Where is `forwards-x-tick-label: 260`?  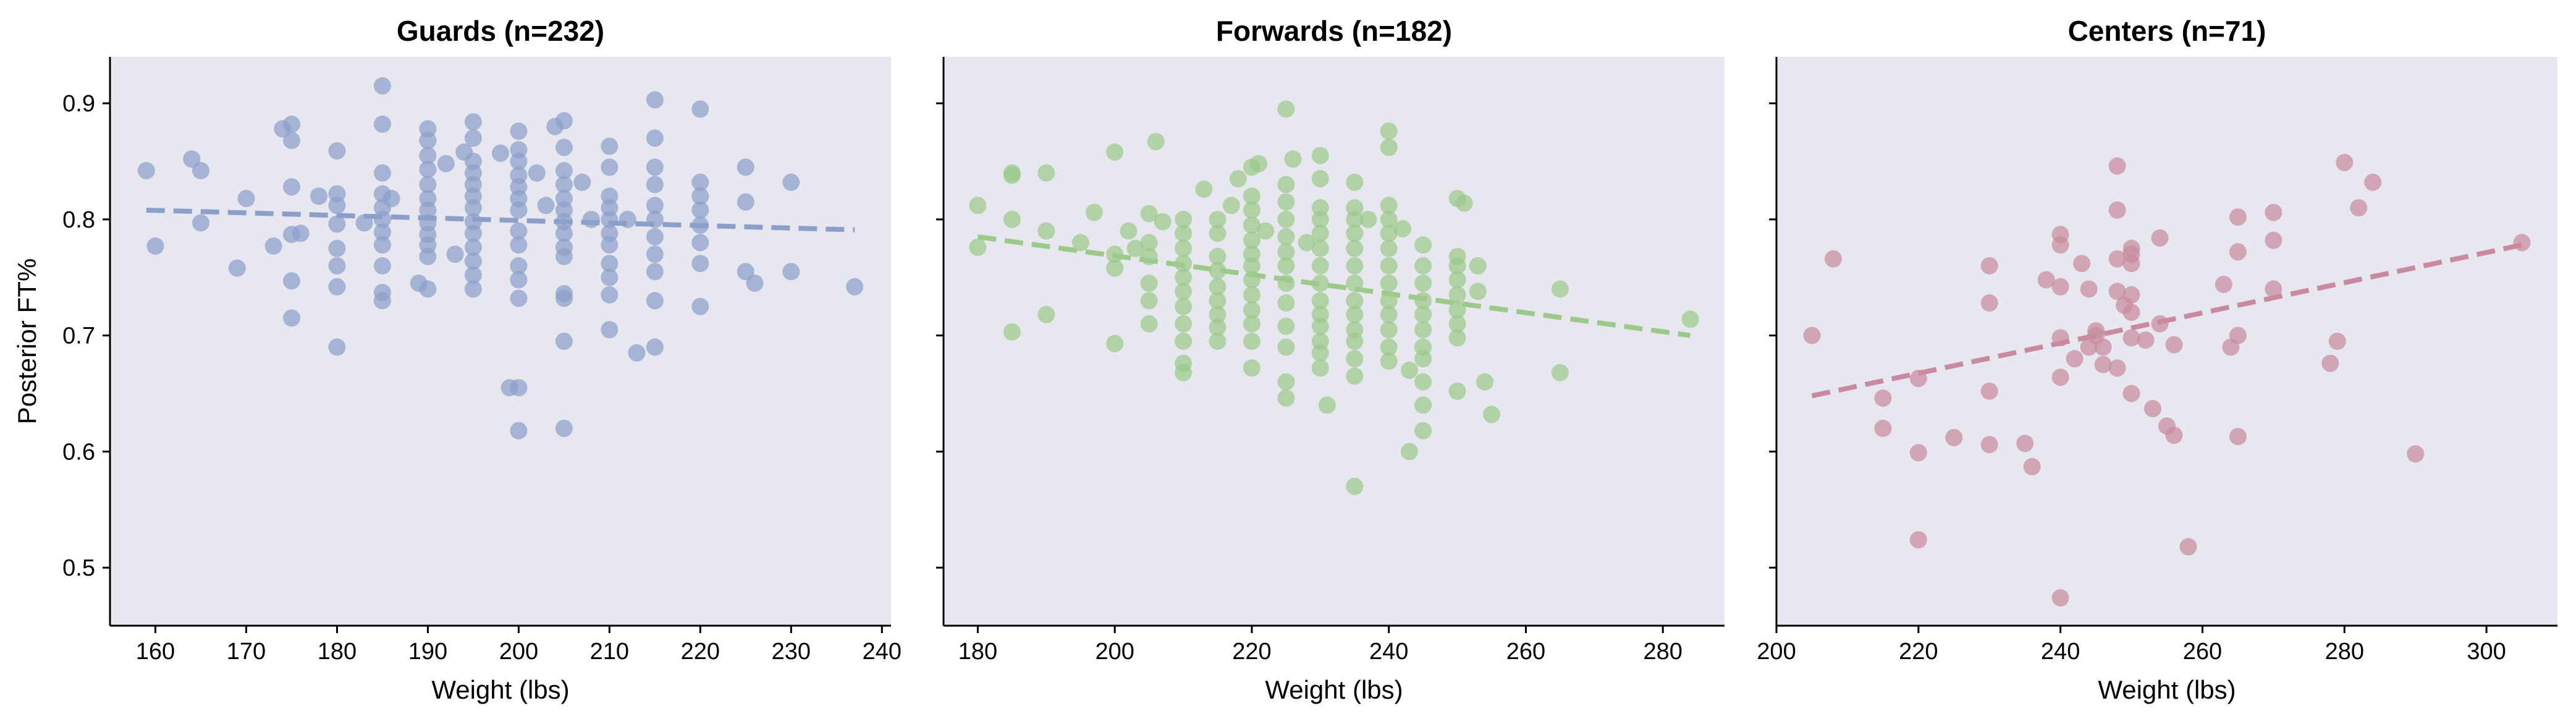
forwards-x-tick-label: 260 is located at coordinates (1525, 652).